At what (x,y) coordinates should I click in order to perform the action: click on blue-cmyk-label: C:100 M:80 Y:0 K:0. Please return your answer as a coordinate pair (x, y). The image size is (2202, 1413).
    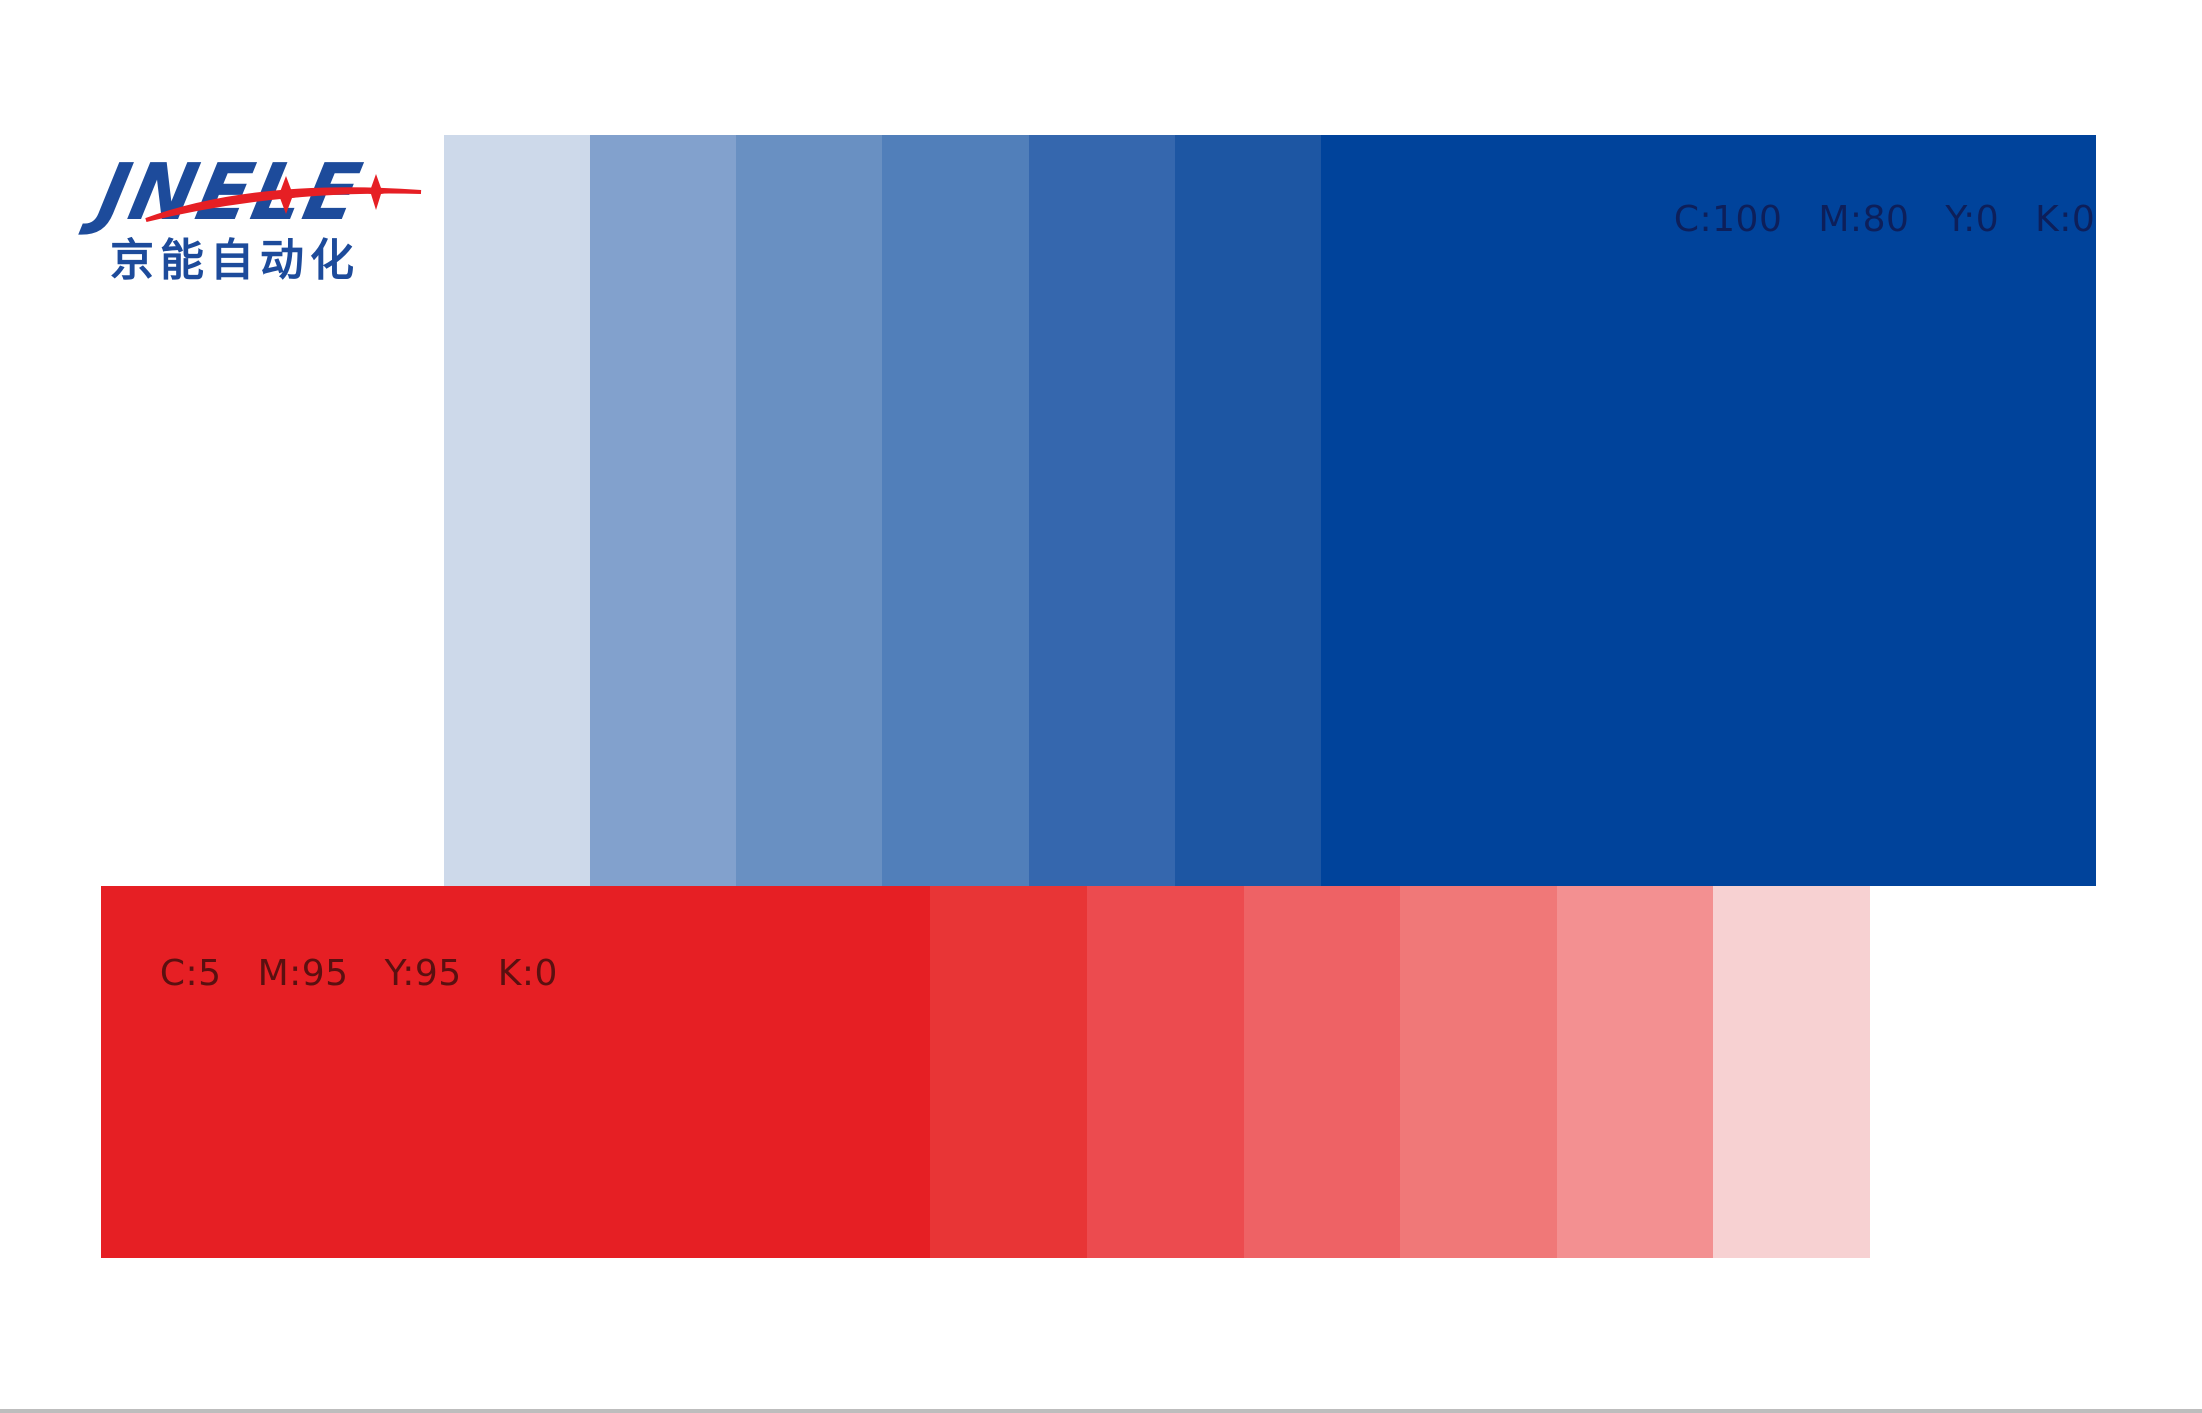
    Looking at the image, I should click on (1872, 199).